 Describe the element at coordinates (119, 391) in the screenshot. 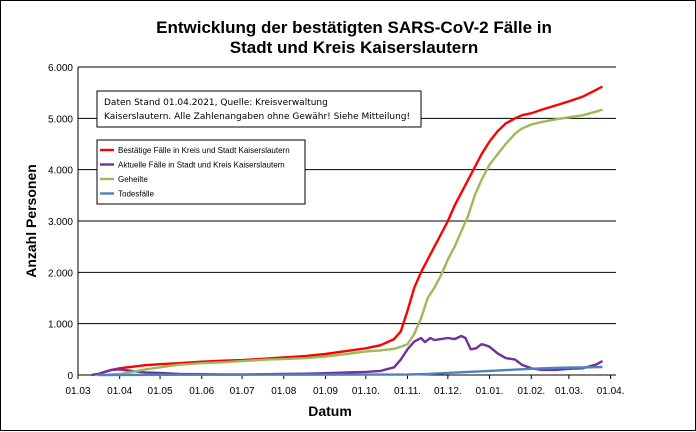

I see `x-tick-label: 01.04` at that location.